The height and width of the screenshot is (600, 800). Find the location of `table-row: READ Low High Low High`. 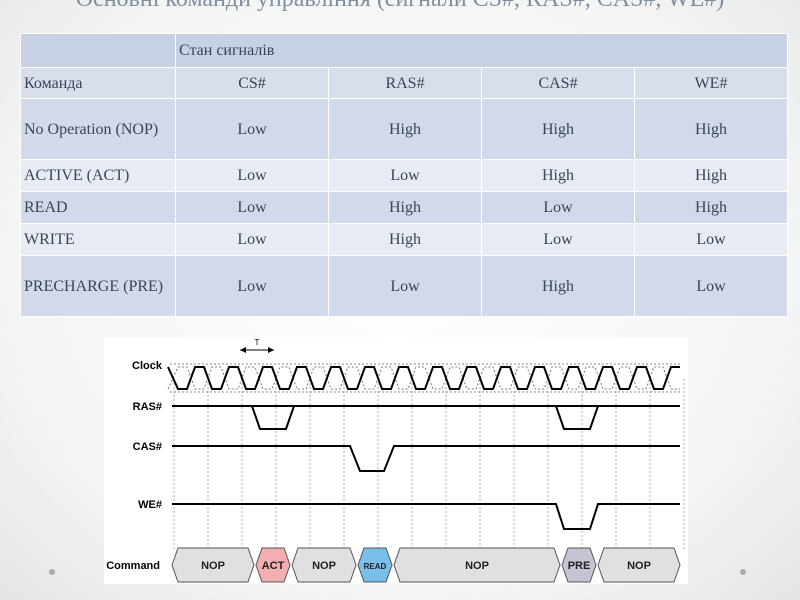

table-row: READ Low High Low High is located at coordinates (404, 207).